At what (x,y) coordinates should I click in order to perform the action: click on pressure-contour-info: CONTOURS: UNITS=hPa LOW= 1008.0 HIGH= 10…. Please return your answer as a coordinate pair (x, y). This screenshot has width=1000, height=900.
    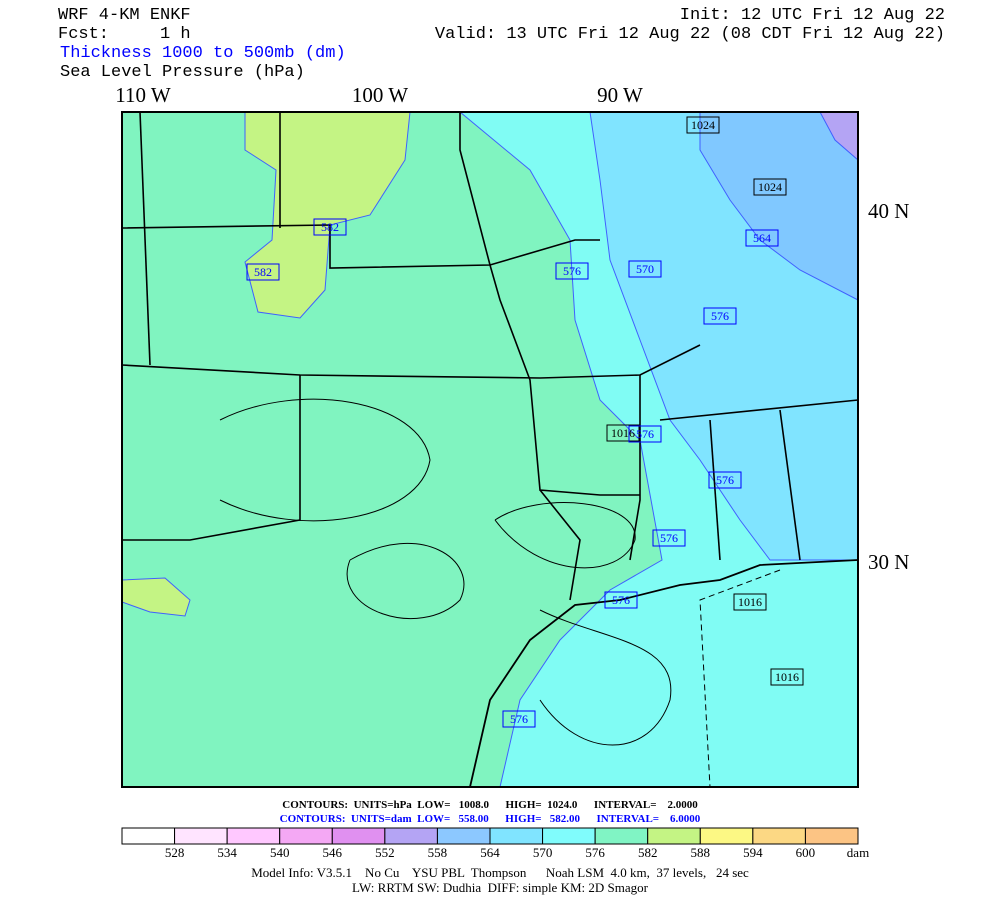
    Looking at the image, I should click on (490, 805).